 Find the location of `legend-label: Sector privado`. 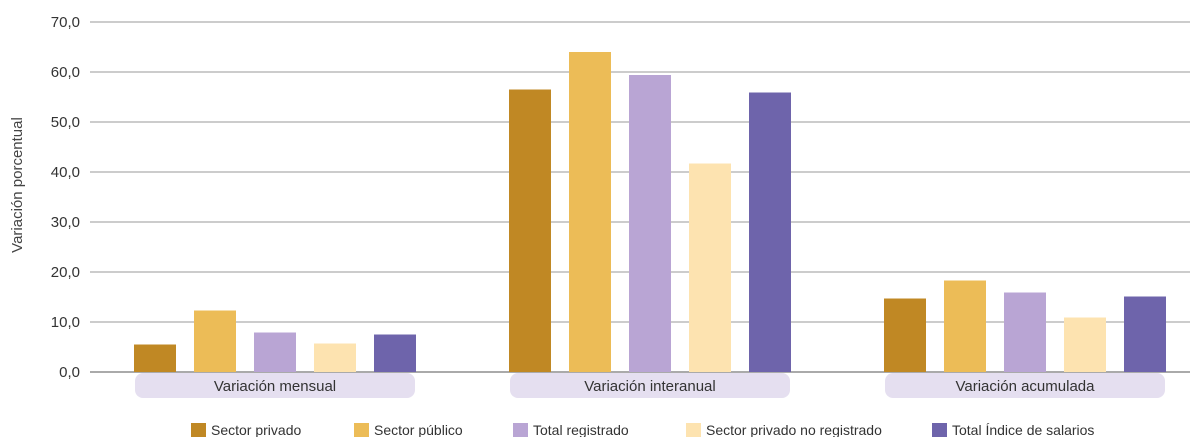

legend-label: Sector privado is located at coordinates (256, 429).